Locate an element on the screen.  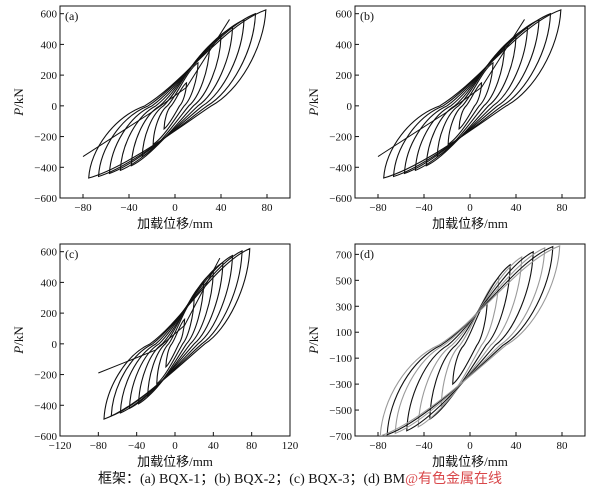
y-tick-label: 200 is located at coordinates (49, 314).